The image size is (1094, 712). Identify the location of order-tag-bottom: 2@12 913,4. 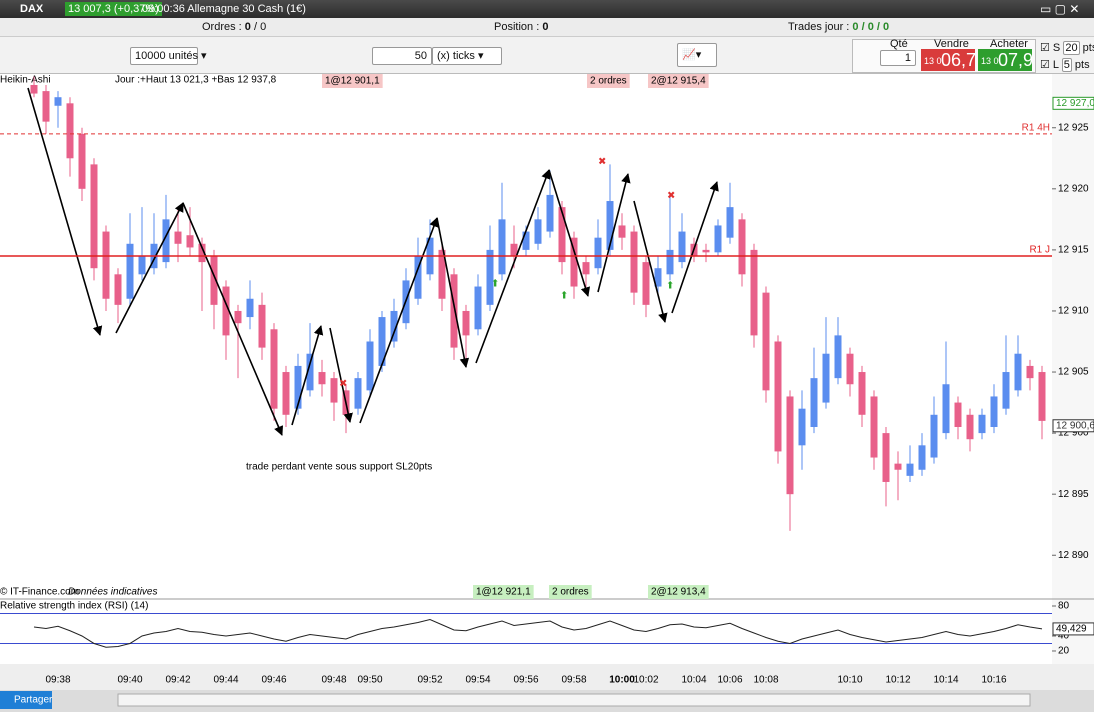
(678, 592).